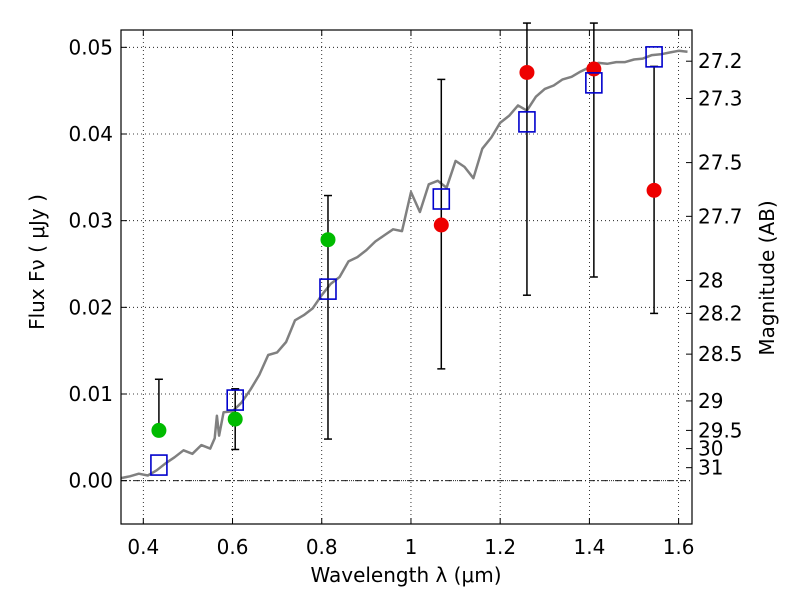 Image resolution: width=800 pixels, height=605 pixels. I want to click on y-tick-label: 0.03, so click(90, 221).